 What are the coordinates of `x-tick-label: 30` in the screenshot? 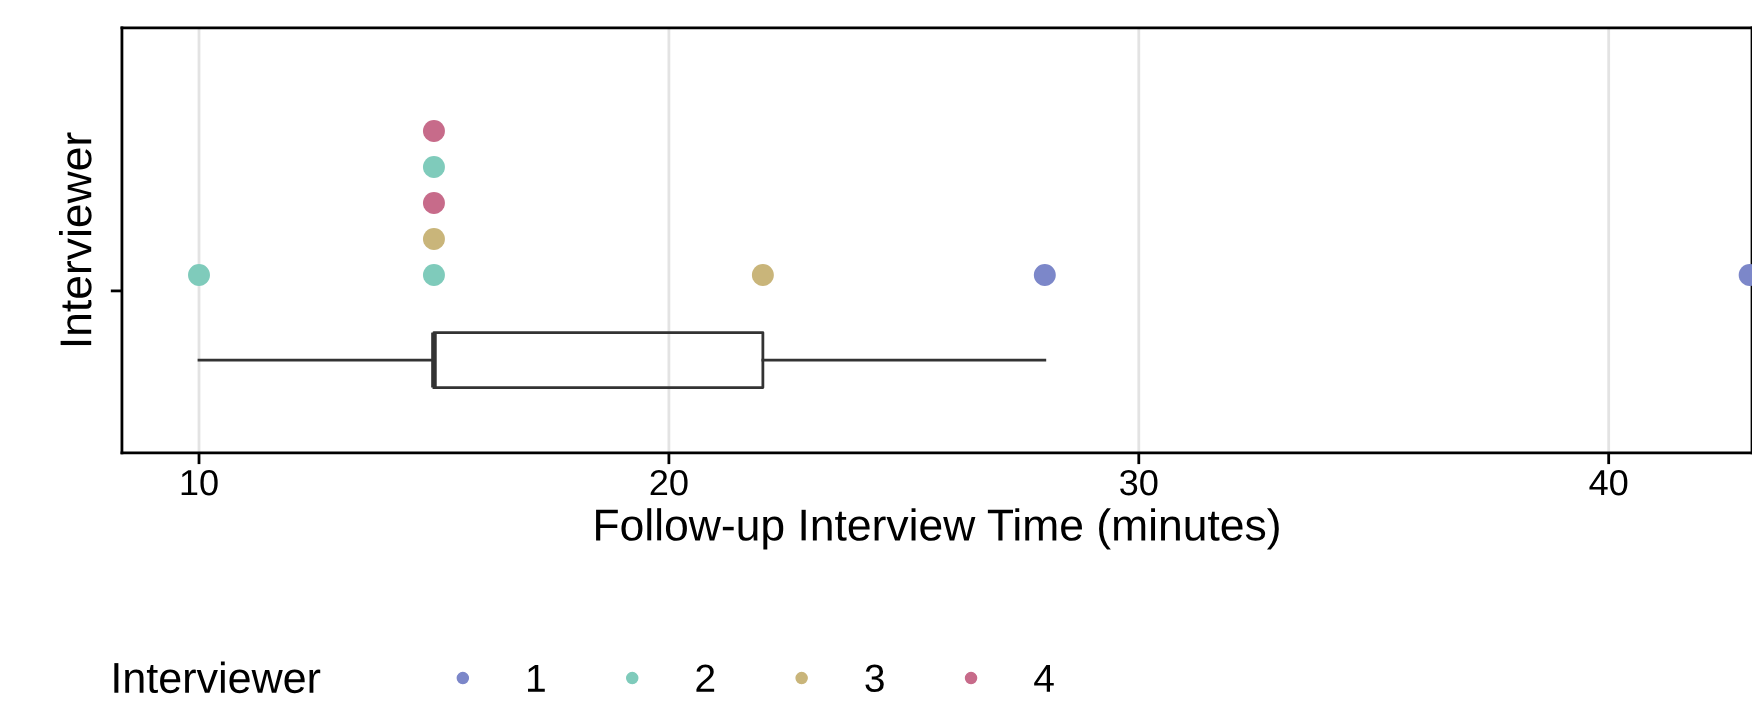 It's located at (1139, 482).